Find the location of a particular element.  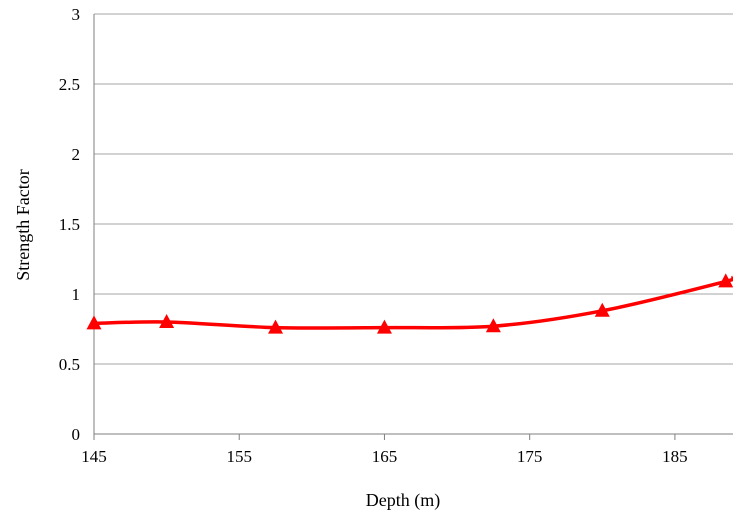

x-tick-label: 185 is located at coordinates (675, 456).